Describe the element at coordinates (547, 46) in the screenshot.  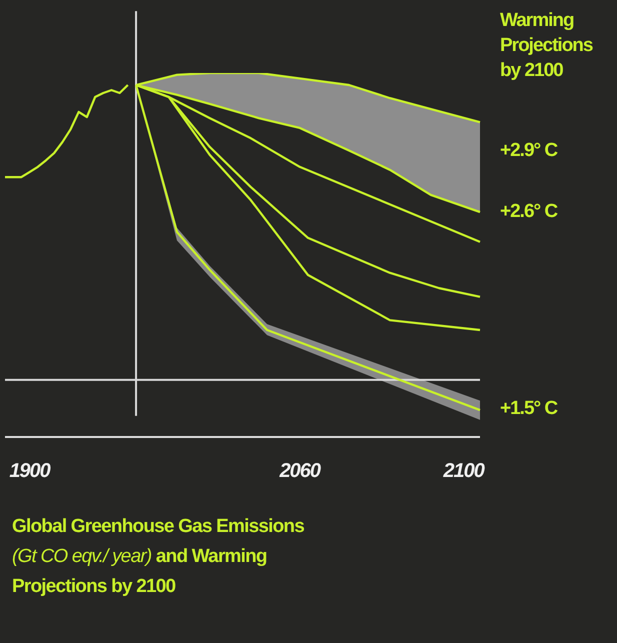
I see `text: Warming Projections by 2100` at that location.